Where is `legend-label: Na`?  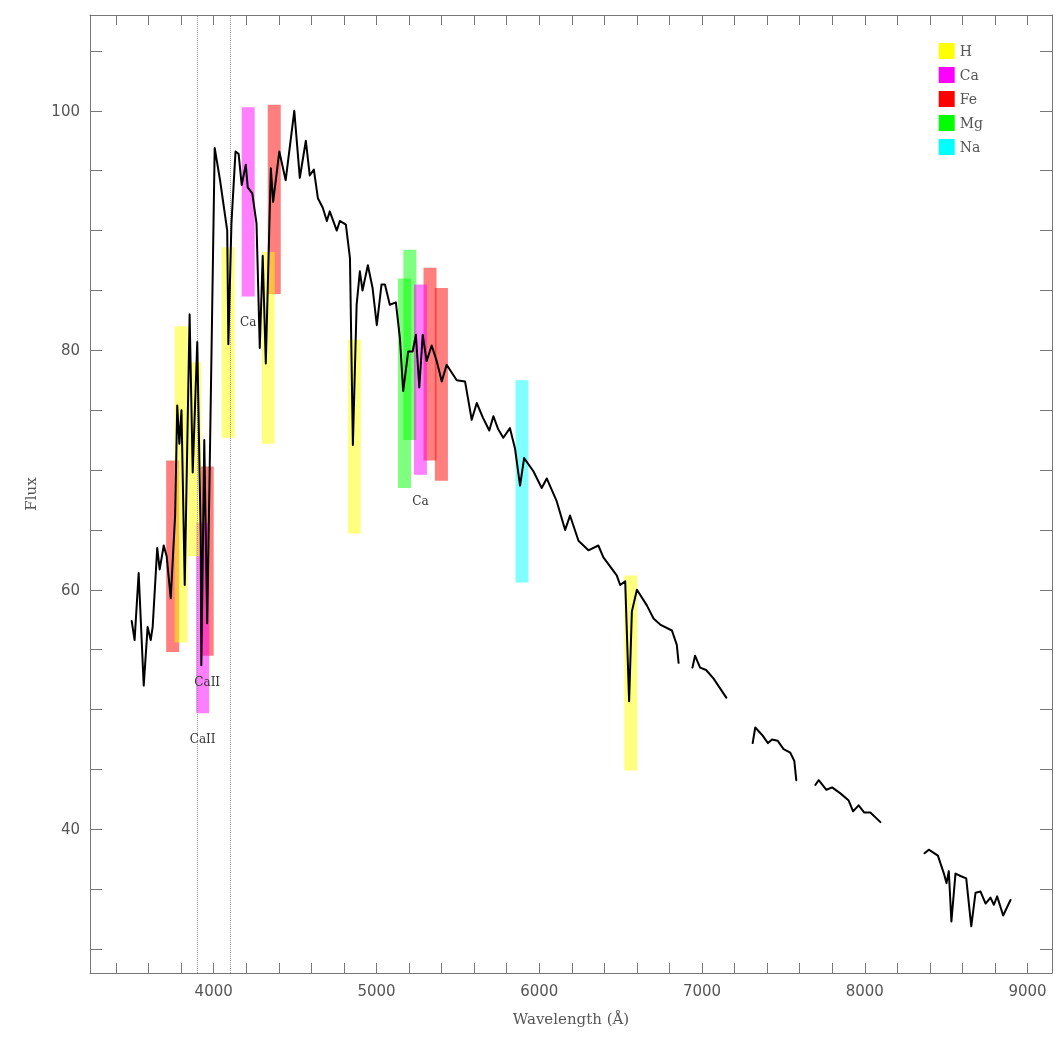 legend-label: Na is located at coordinates (970, 147).